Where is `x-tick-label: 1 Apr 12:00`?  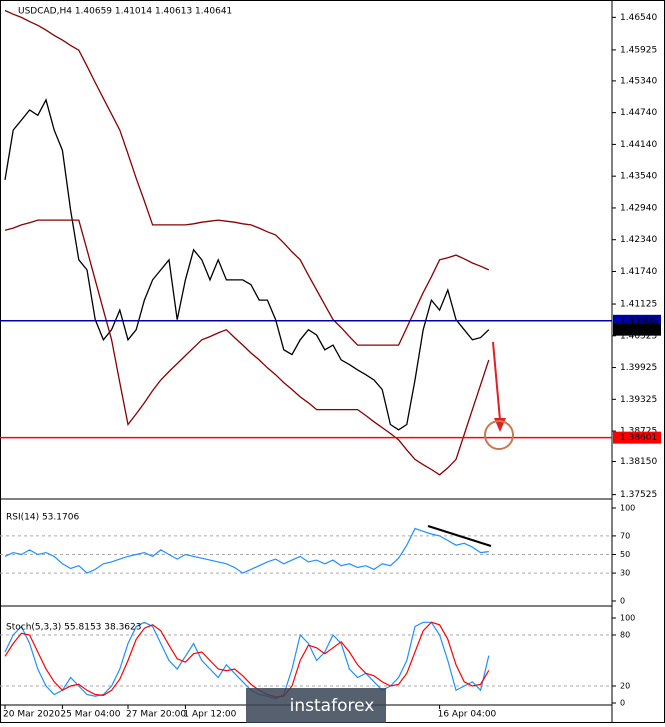
x-tick-label: 1 Apr 12:00 is located at coordinates (209, 715).